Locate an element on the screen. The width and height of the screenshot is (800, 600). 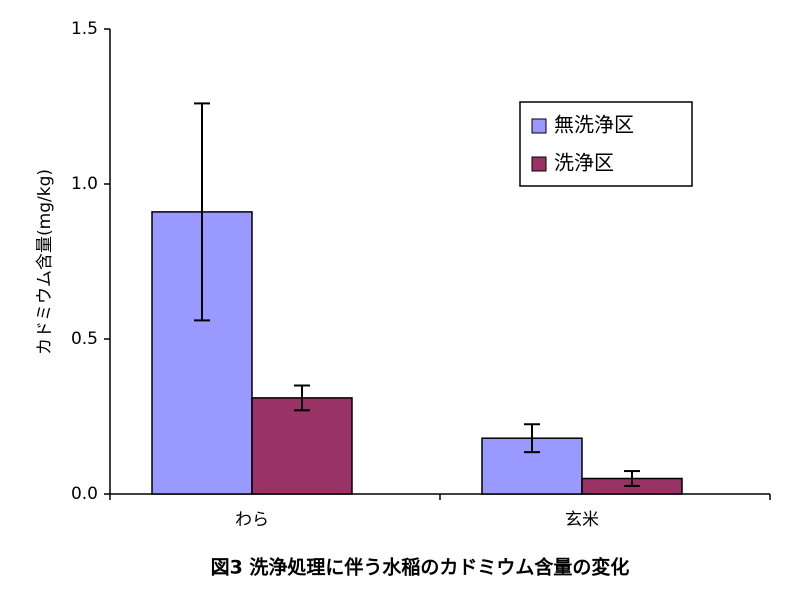
legend-label: 無洗浄区 is located at coordinates (594, 125).